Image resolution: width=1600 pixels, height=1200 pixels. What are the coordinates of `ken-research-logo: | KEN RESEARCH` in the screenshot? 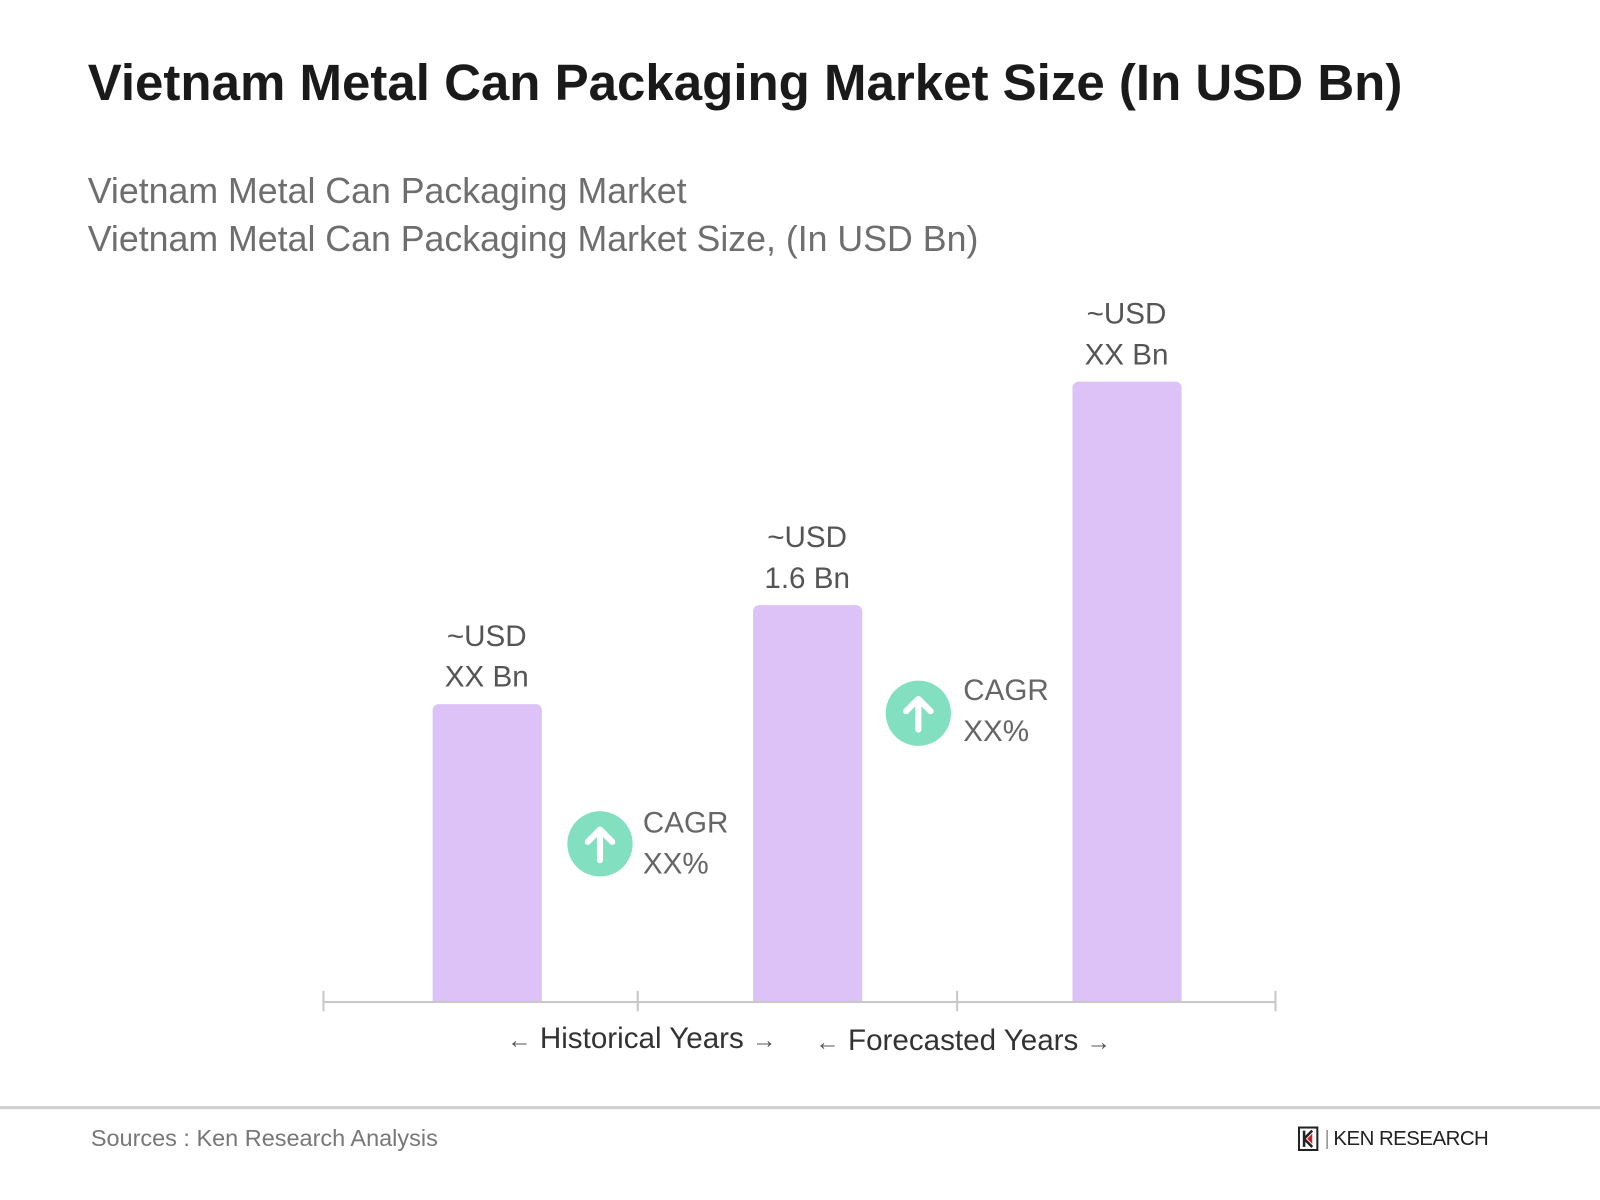 It's located at (1393, 1139).